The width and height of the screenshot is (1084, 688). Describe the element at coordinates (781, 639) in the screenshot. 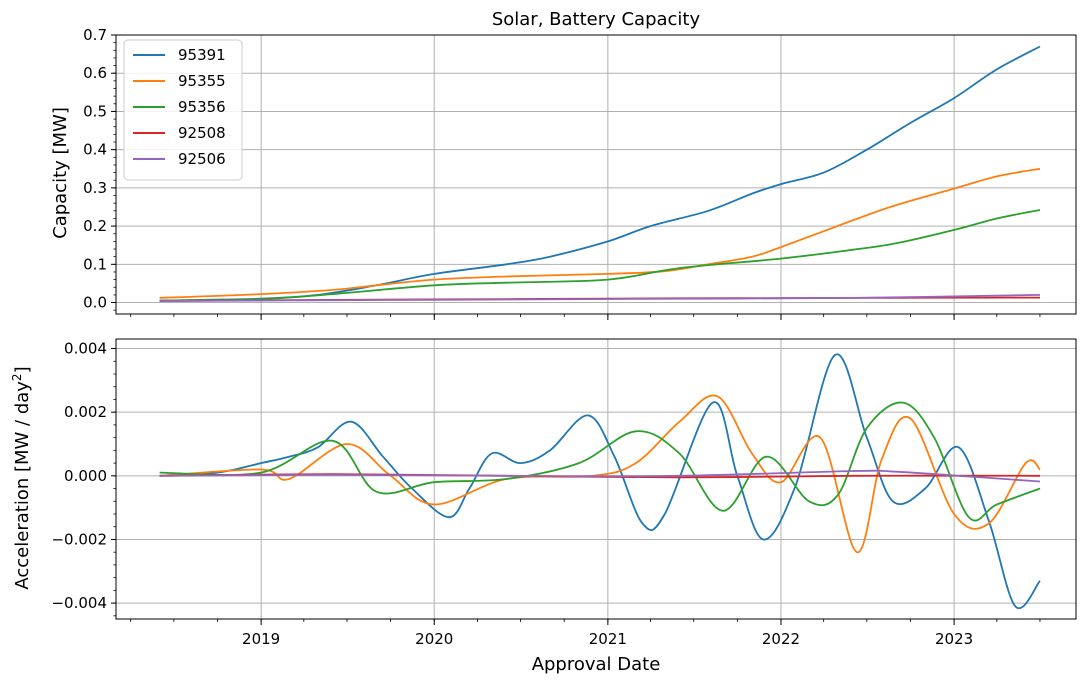

I see `x-tick-label: 2022` at that location.